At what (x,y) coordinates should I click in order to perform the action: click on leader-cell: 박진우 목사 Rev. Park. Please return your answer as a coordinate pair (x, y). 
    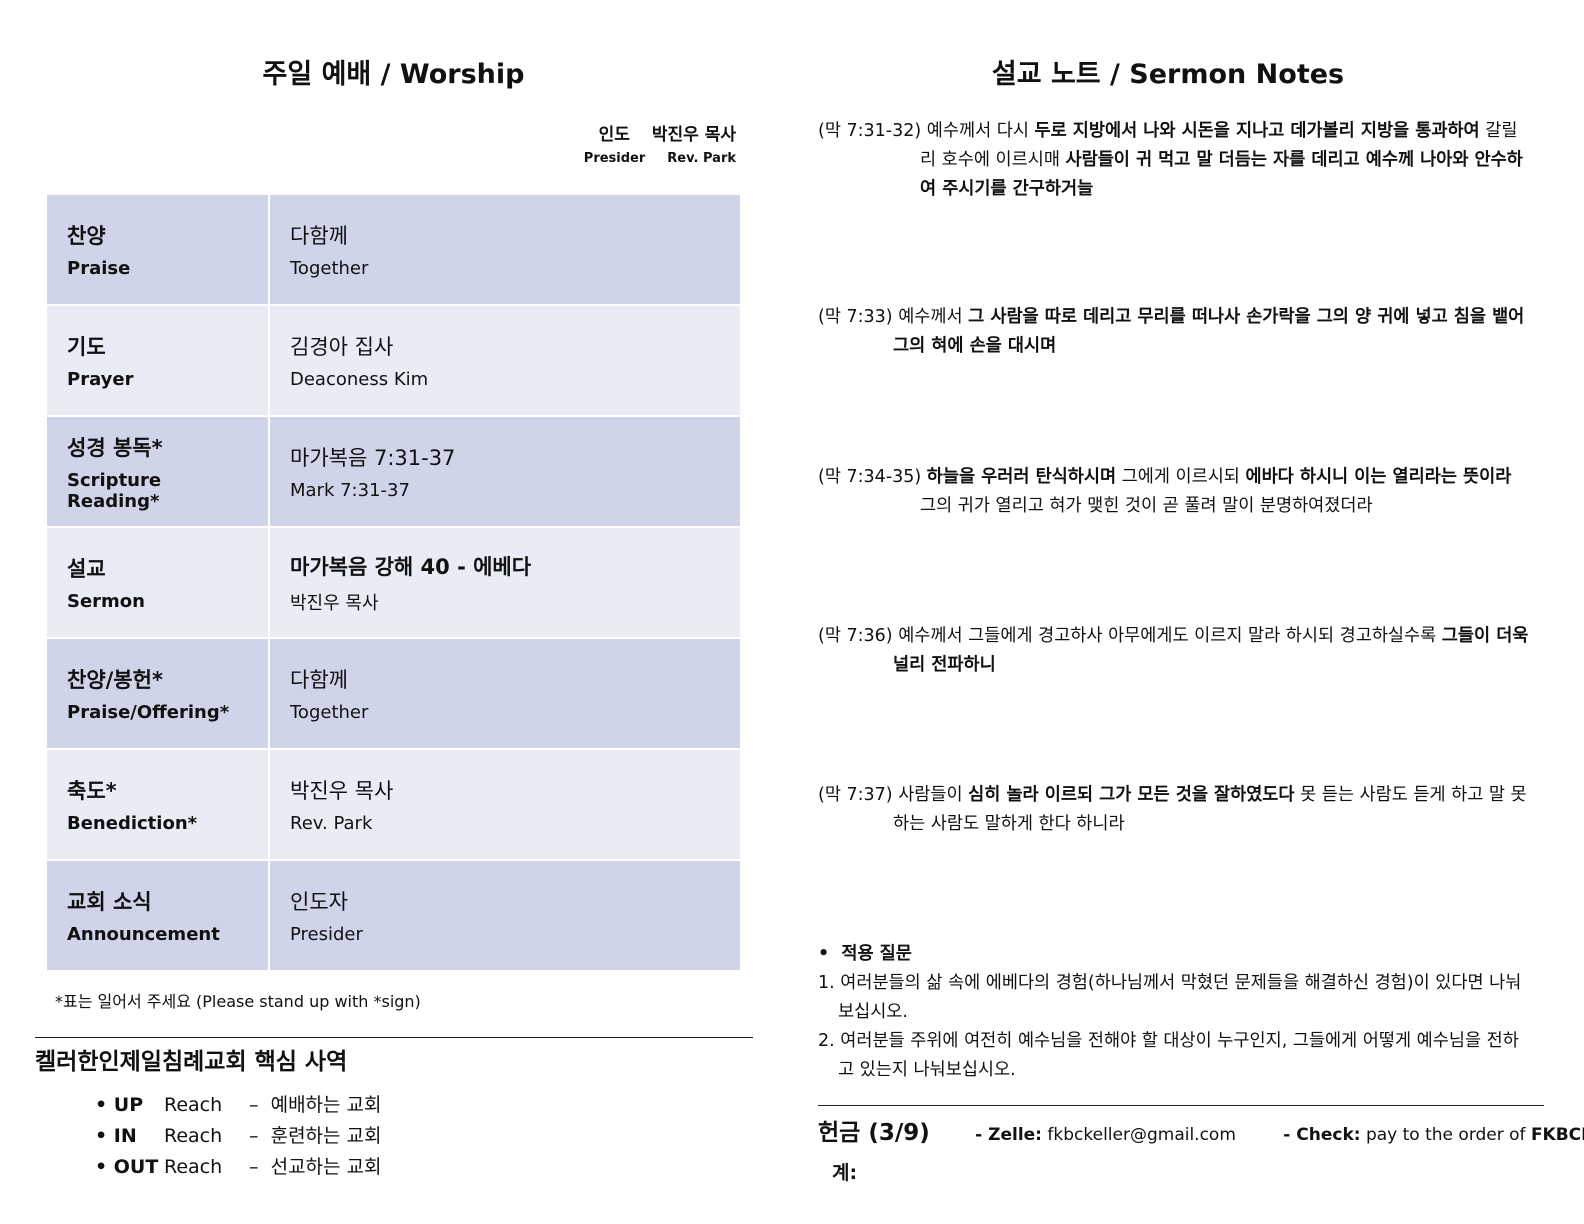
    Looking at the image, I should click on (505, 804).